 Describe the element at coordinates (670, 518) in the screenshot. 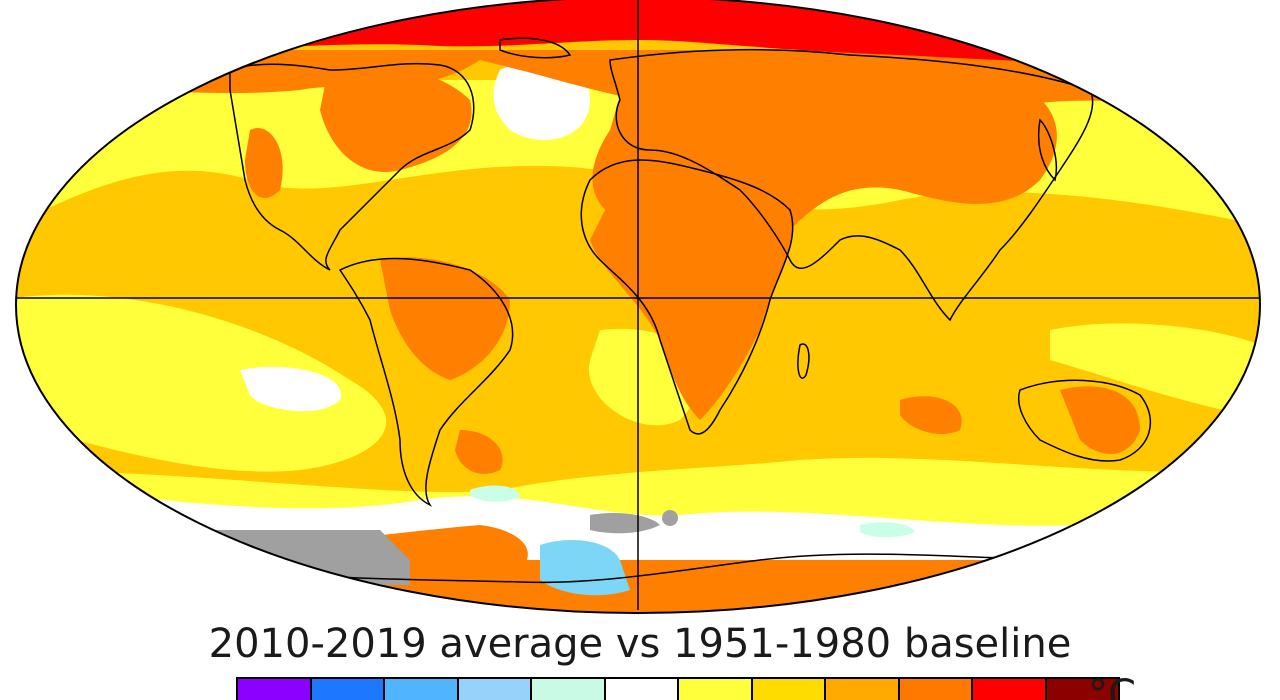

I see `missing-data-spot` at that location.